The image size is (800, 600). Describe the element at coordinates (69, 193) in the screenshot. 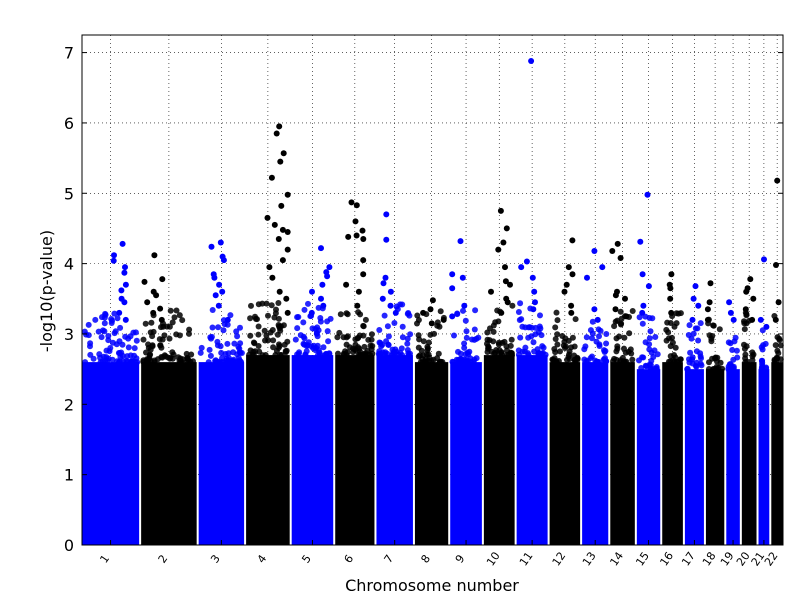

I see `y-tick-label: 5` at that location.